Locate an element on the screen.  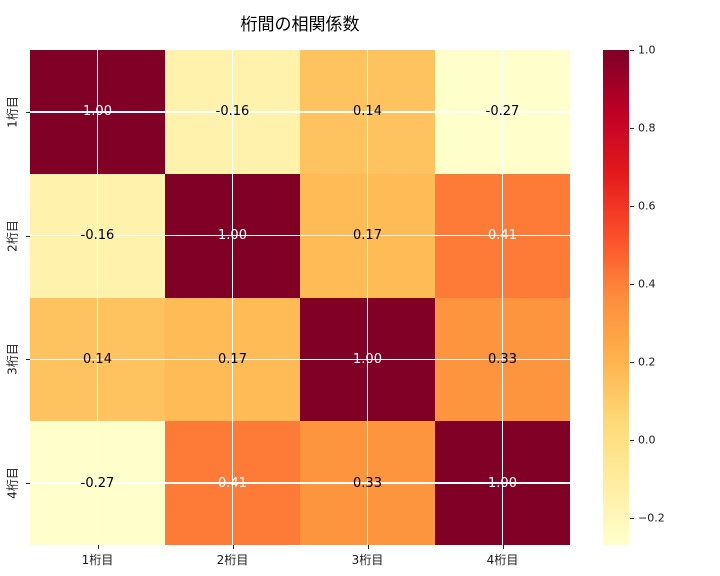
y-axis-label: 3桁目 is located at coordinates (12, 359).